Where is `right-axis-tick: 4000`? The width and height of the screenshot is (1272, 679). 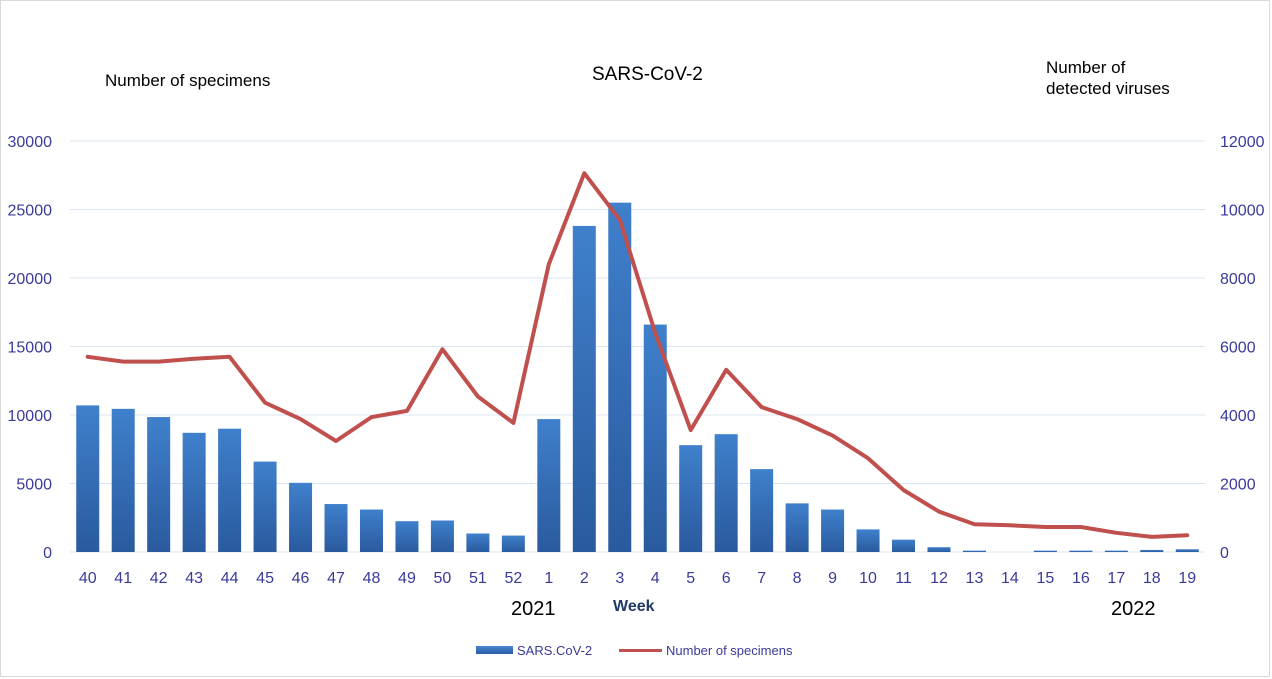
right-axis-tick: 4000 is located at coordinates (1238, 416).